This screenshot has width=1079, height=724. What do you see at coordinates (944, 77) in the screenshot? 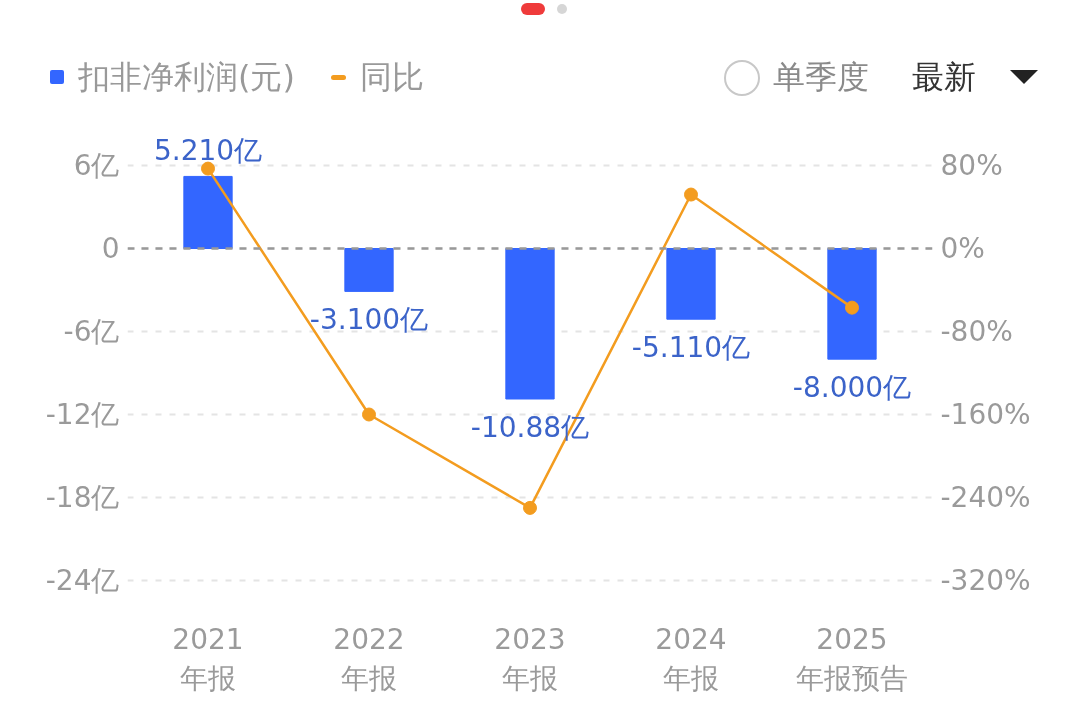
I see `text: 最新` at bounding box center [944, 77].